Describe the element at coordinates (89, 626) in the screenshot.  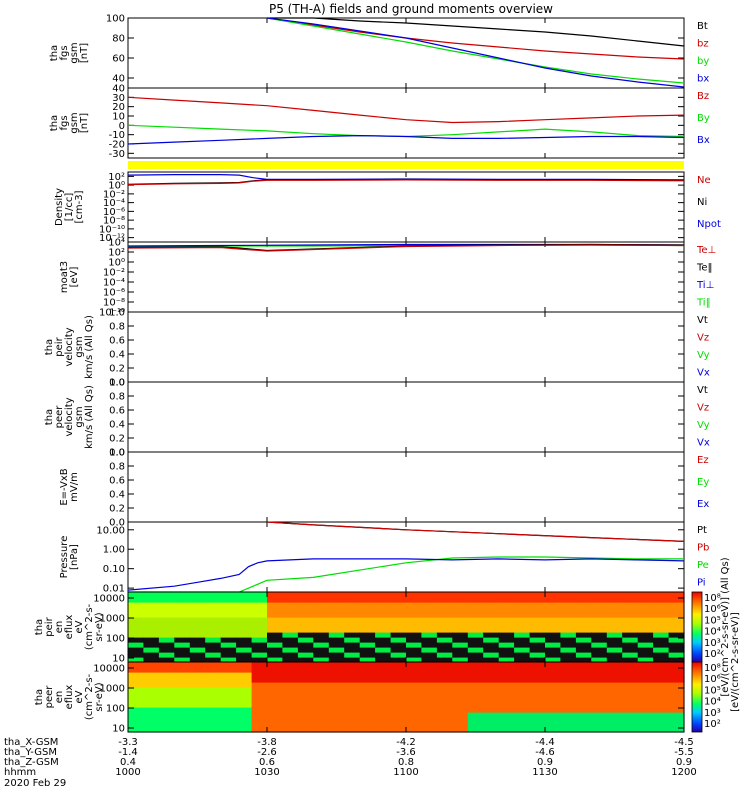
I see `y-axis-label: (cm^2-s-` at that location.